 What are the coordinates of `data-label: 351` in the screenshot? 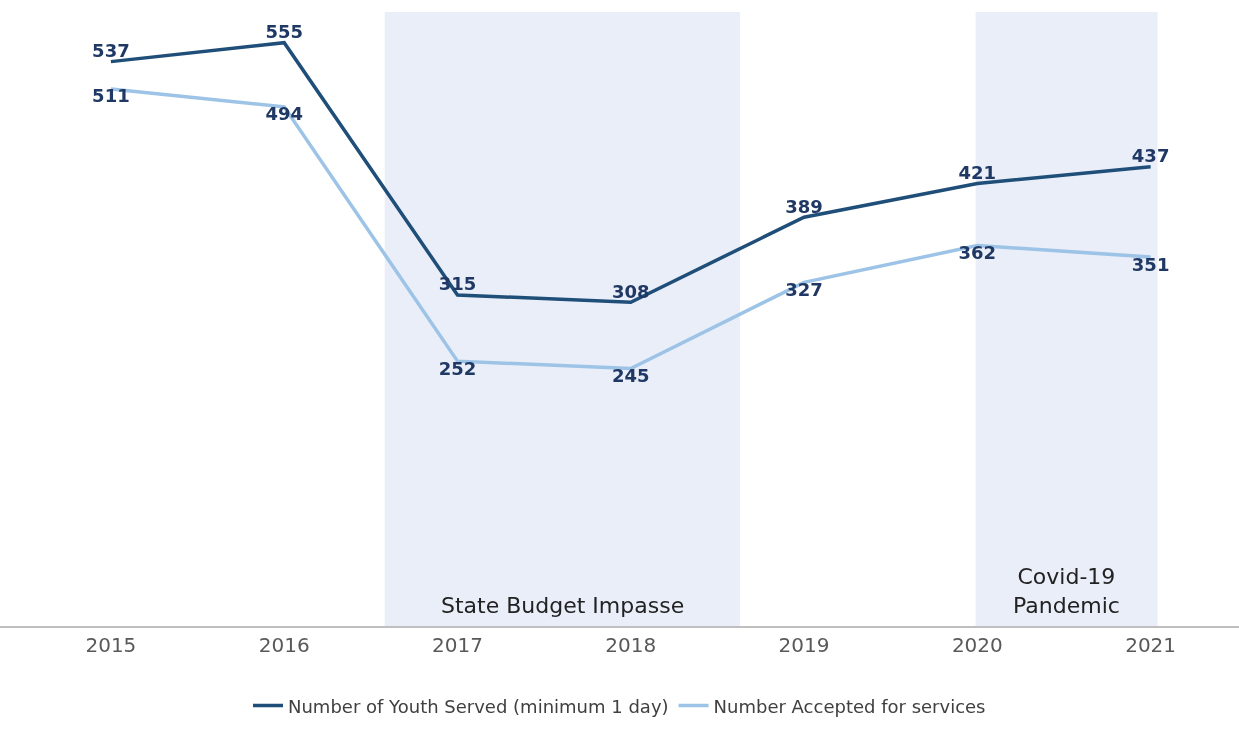 It's located at (1150, 264).